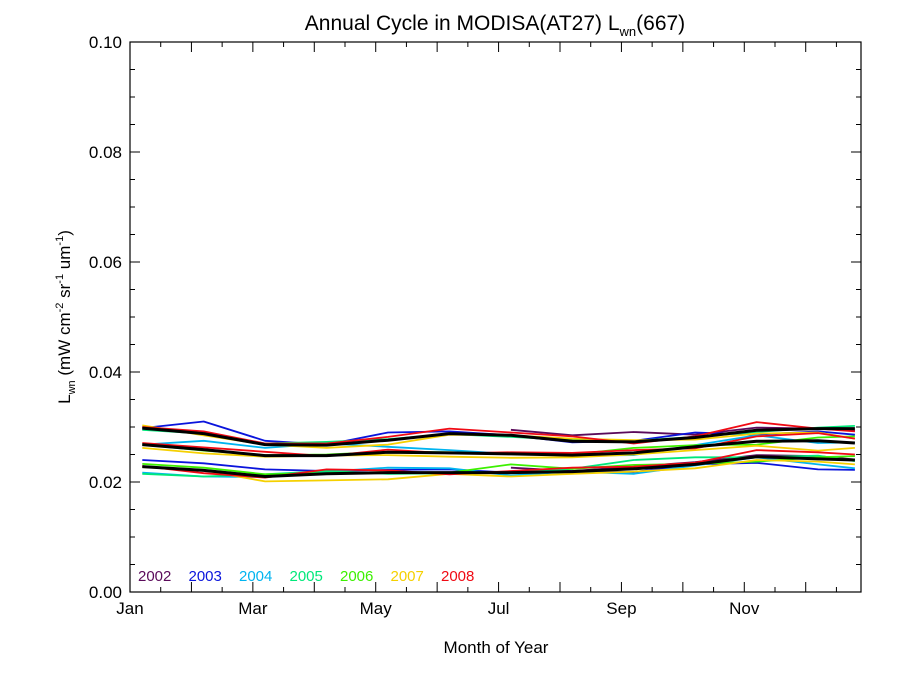 This screenshot has width=900, height=675. Describe the element at coordinates (628, 31) in the screenshot. I see `chart-title-subscript: wn` at that location.